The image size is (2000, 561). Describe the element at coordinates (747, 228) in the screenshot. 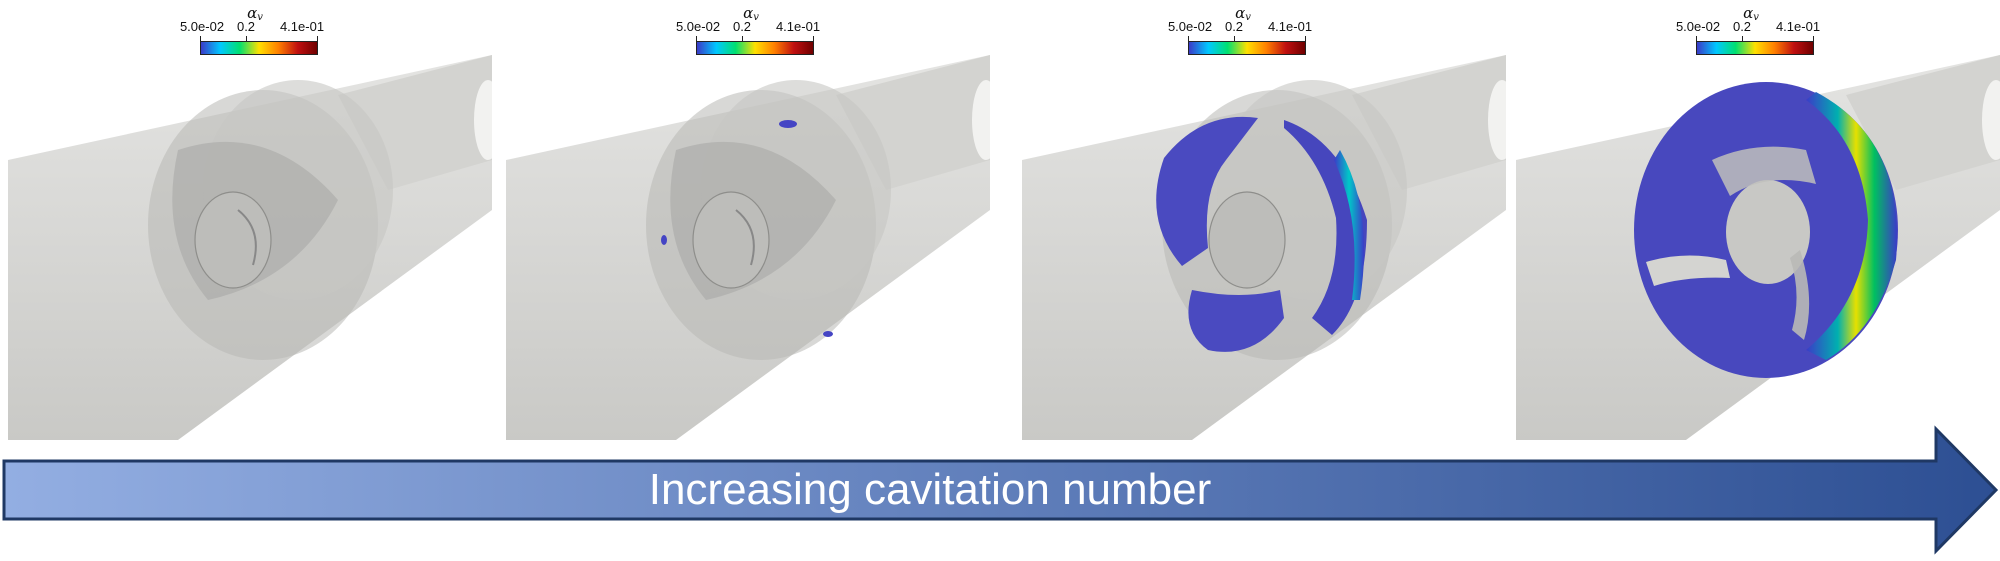

I see `vapor-traces` at that location.